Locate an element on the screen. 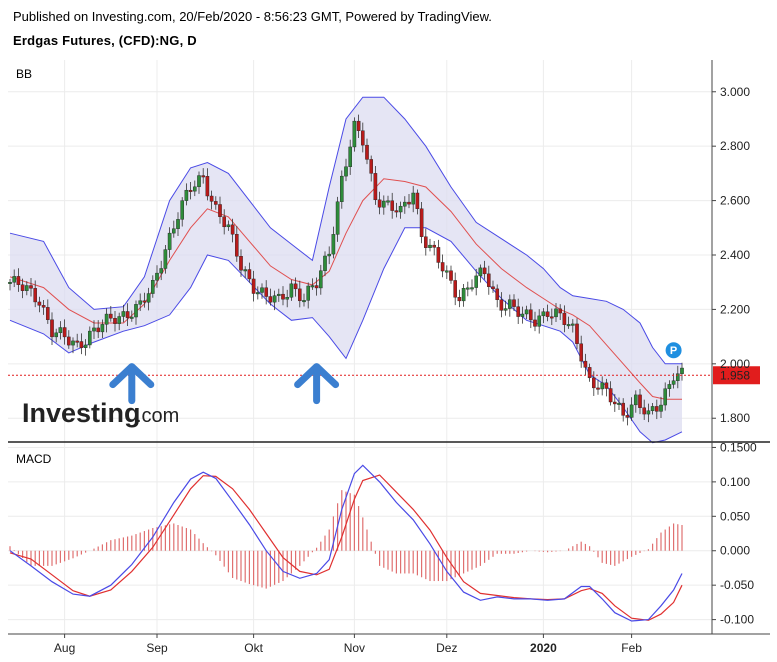 The width and height of the screenshot is (777, 662). pin-label: P is located at coordinates (673, 351).